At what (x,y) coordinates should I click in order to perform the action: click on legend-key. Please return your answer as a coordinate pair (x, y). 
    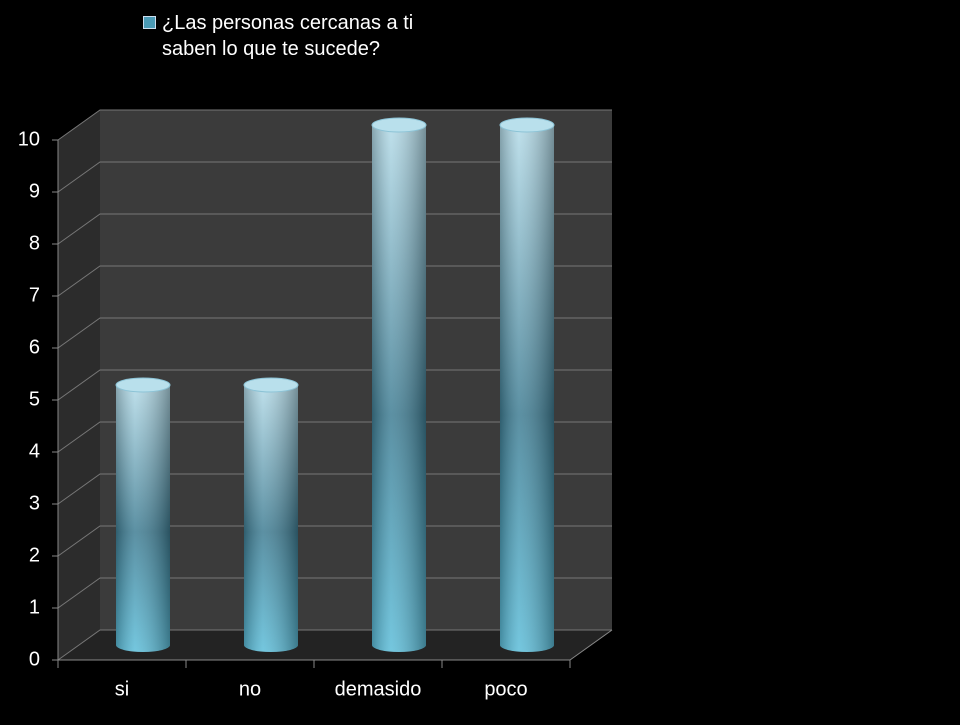
    Looking at the image, I should click on (149, 22).